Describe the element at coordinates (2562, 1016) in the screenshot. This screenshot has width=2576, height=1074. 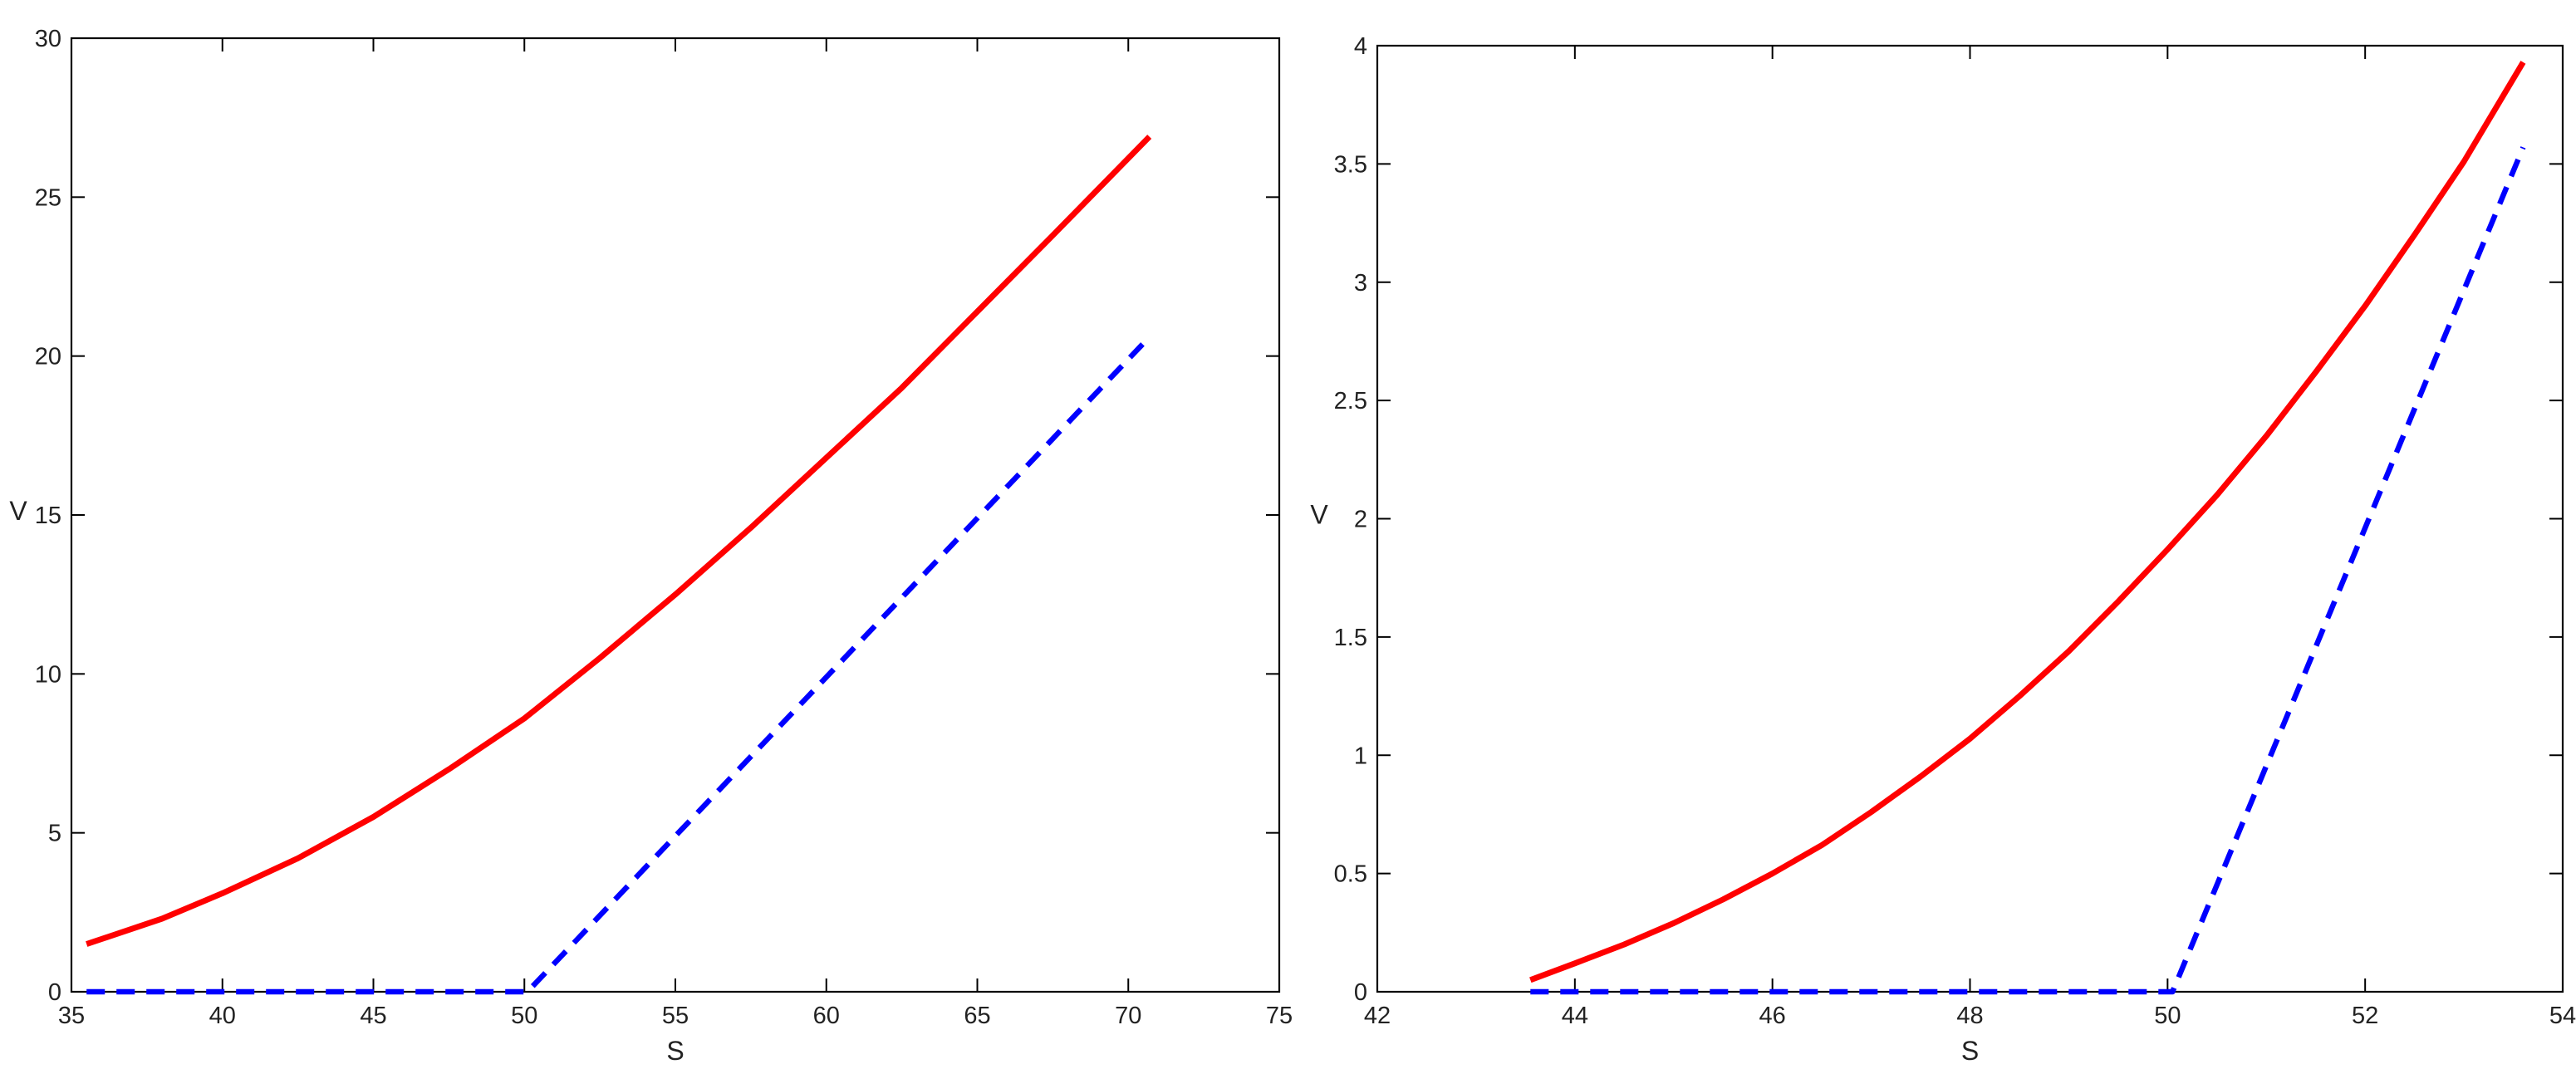
I see `x-tick-label: 54` at that location.